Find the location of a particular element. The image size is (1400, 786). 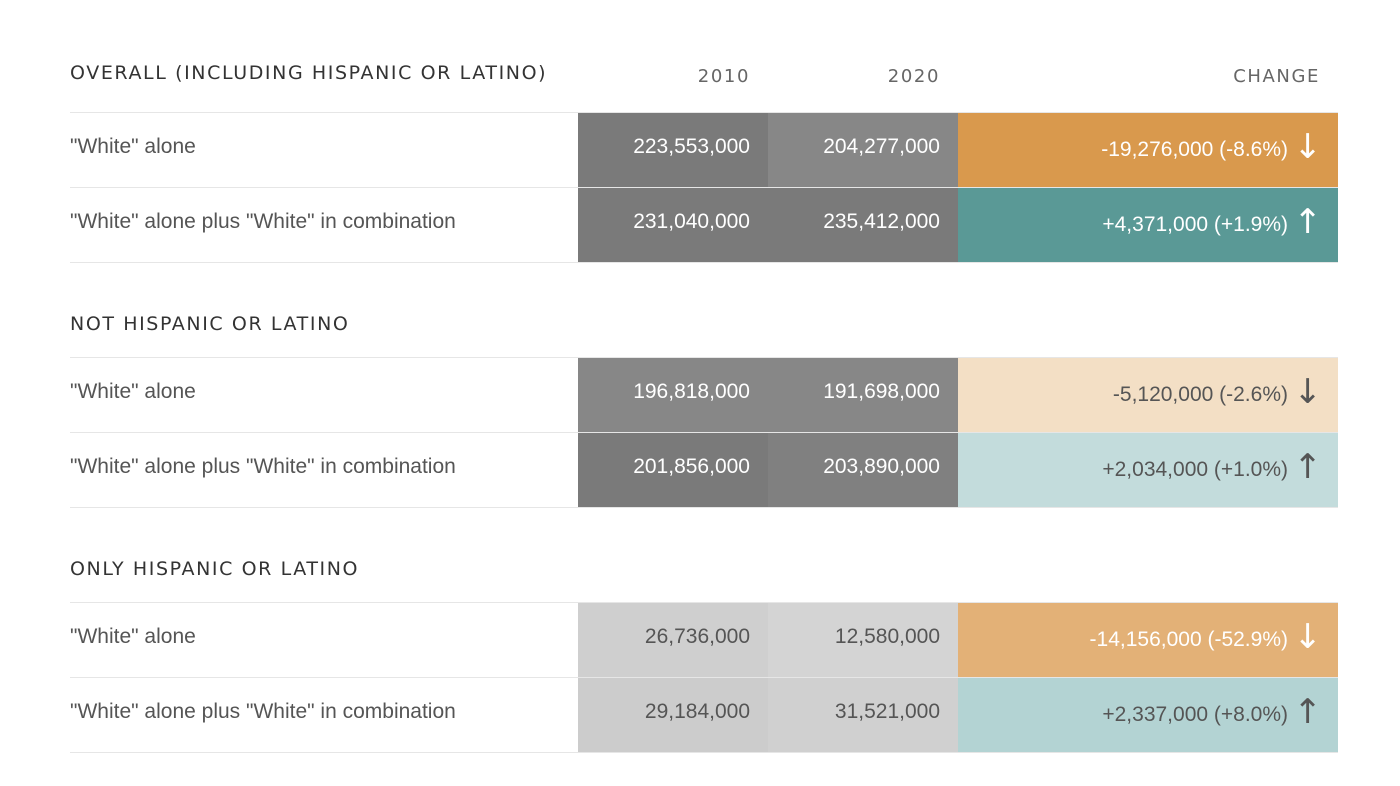

cell-change: -5,120,000 (-2.6%) ↓ is located at coordinates (1148, 395).